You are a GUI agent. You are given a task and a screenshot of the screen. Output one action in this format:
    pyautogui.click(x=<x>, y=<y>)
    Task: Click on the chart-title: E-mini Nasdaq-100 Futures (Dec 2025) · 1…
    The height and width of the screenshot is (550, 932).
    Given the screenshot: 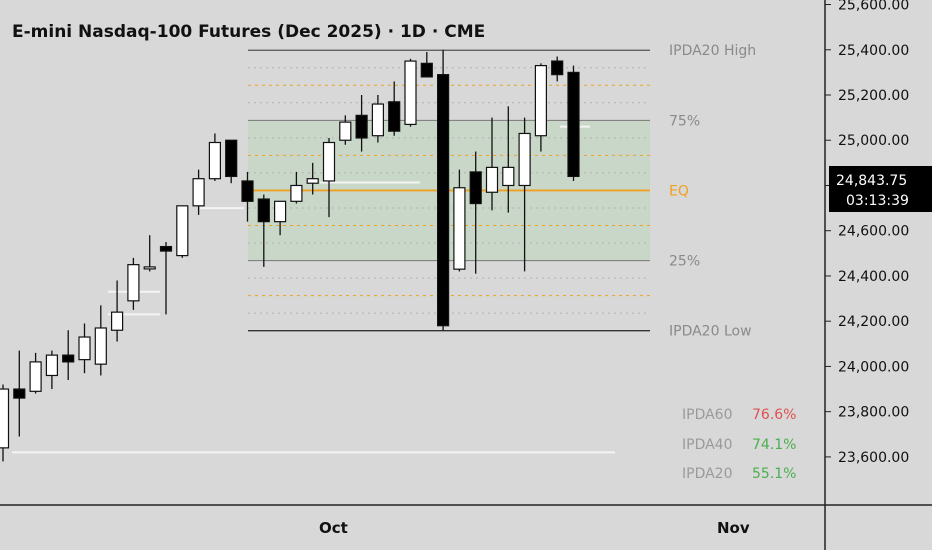 What is the action you would take?
    pyautogui.click(x=248, y=32)
    